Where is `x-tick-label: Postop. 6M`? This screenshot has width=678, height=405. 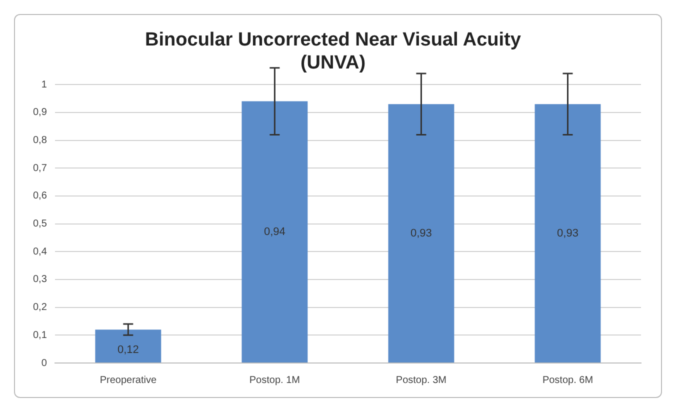
x-tick-label: Postop. 6M is located at coordinates (568, 380).